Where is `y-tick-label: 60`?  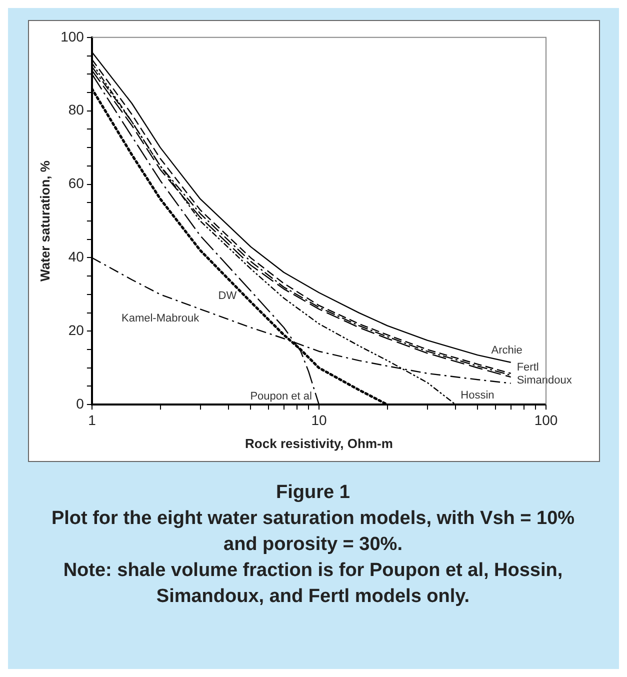
y-tick-label: 60 is located at coordinates (76, 183).